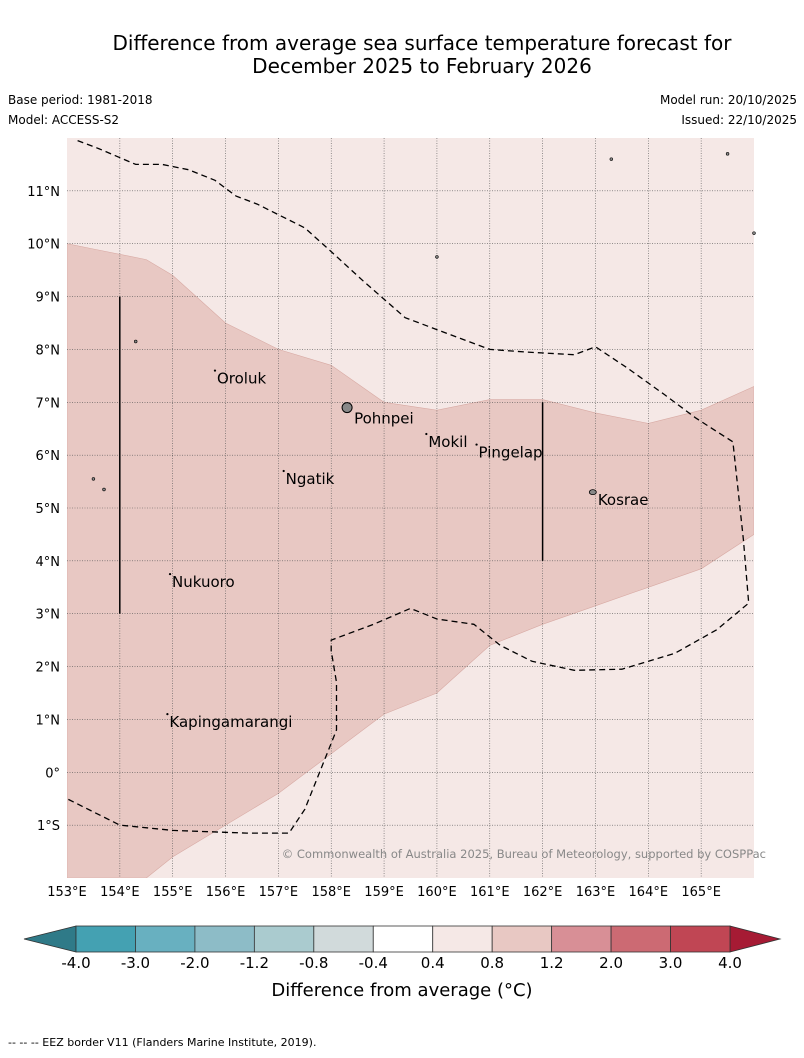  I want to click on lat-tick-label: 3°N, so click(48, 615).